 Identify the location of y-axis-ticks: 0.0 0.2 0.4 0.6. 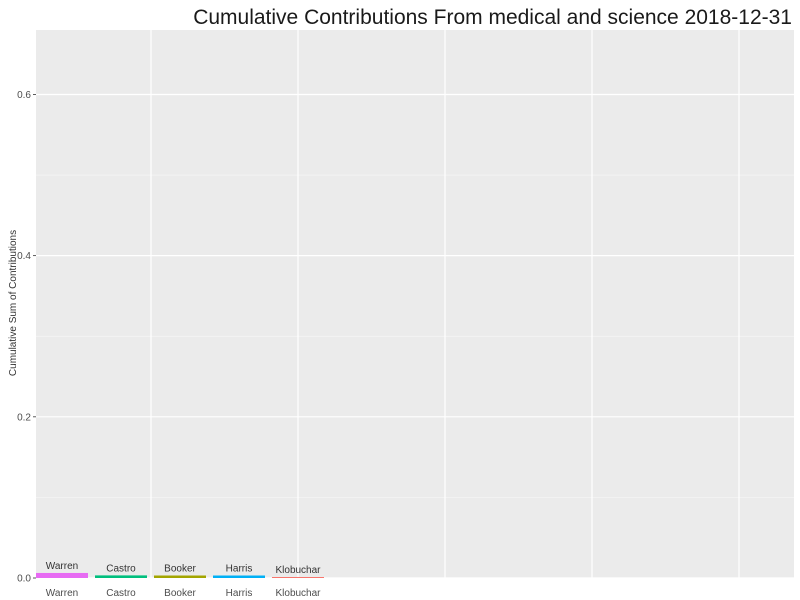
(26, 337).